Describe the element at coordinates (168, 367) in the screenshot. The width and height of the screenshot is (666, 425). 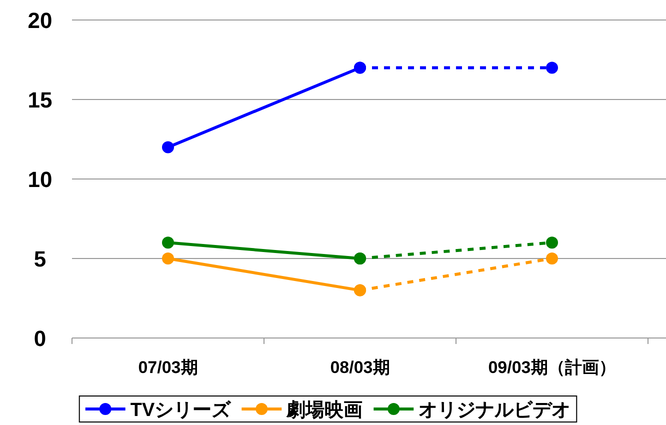
I see `x-tick-label: 07/03期` at that location.